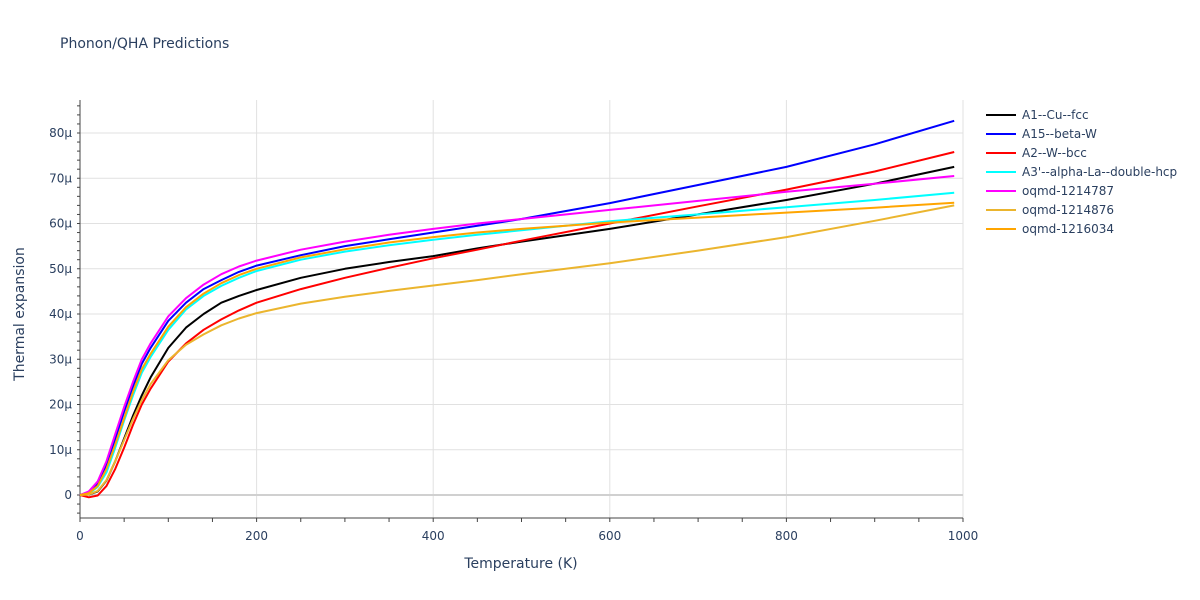 This screenshot has width=1200, height=600. I want to click on x-axis-title: Temperature (K), so click(520, 564).